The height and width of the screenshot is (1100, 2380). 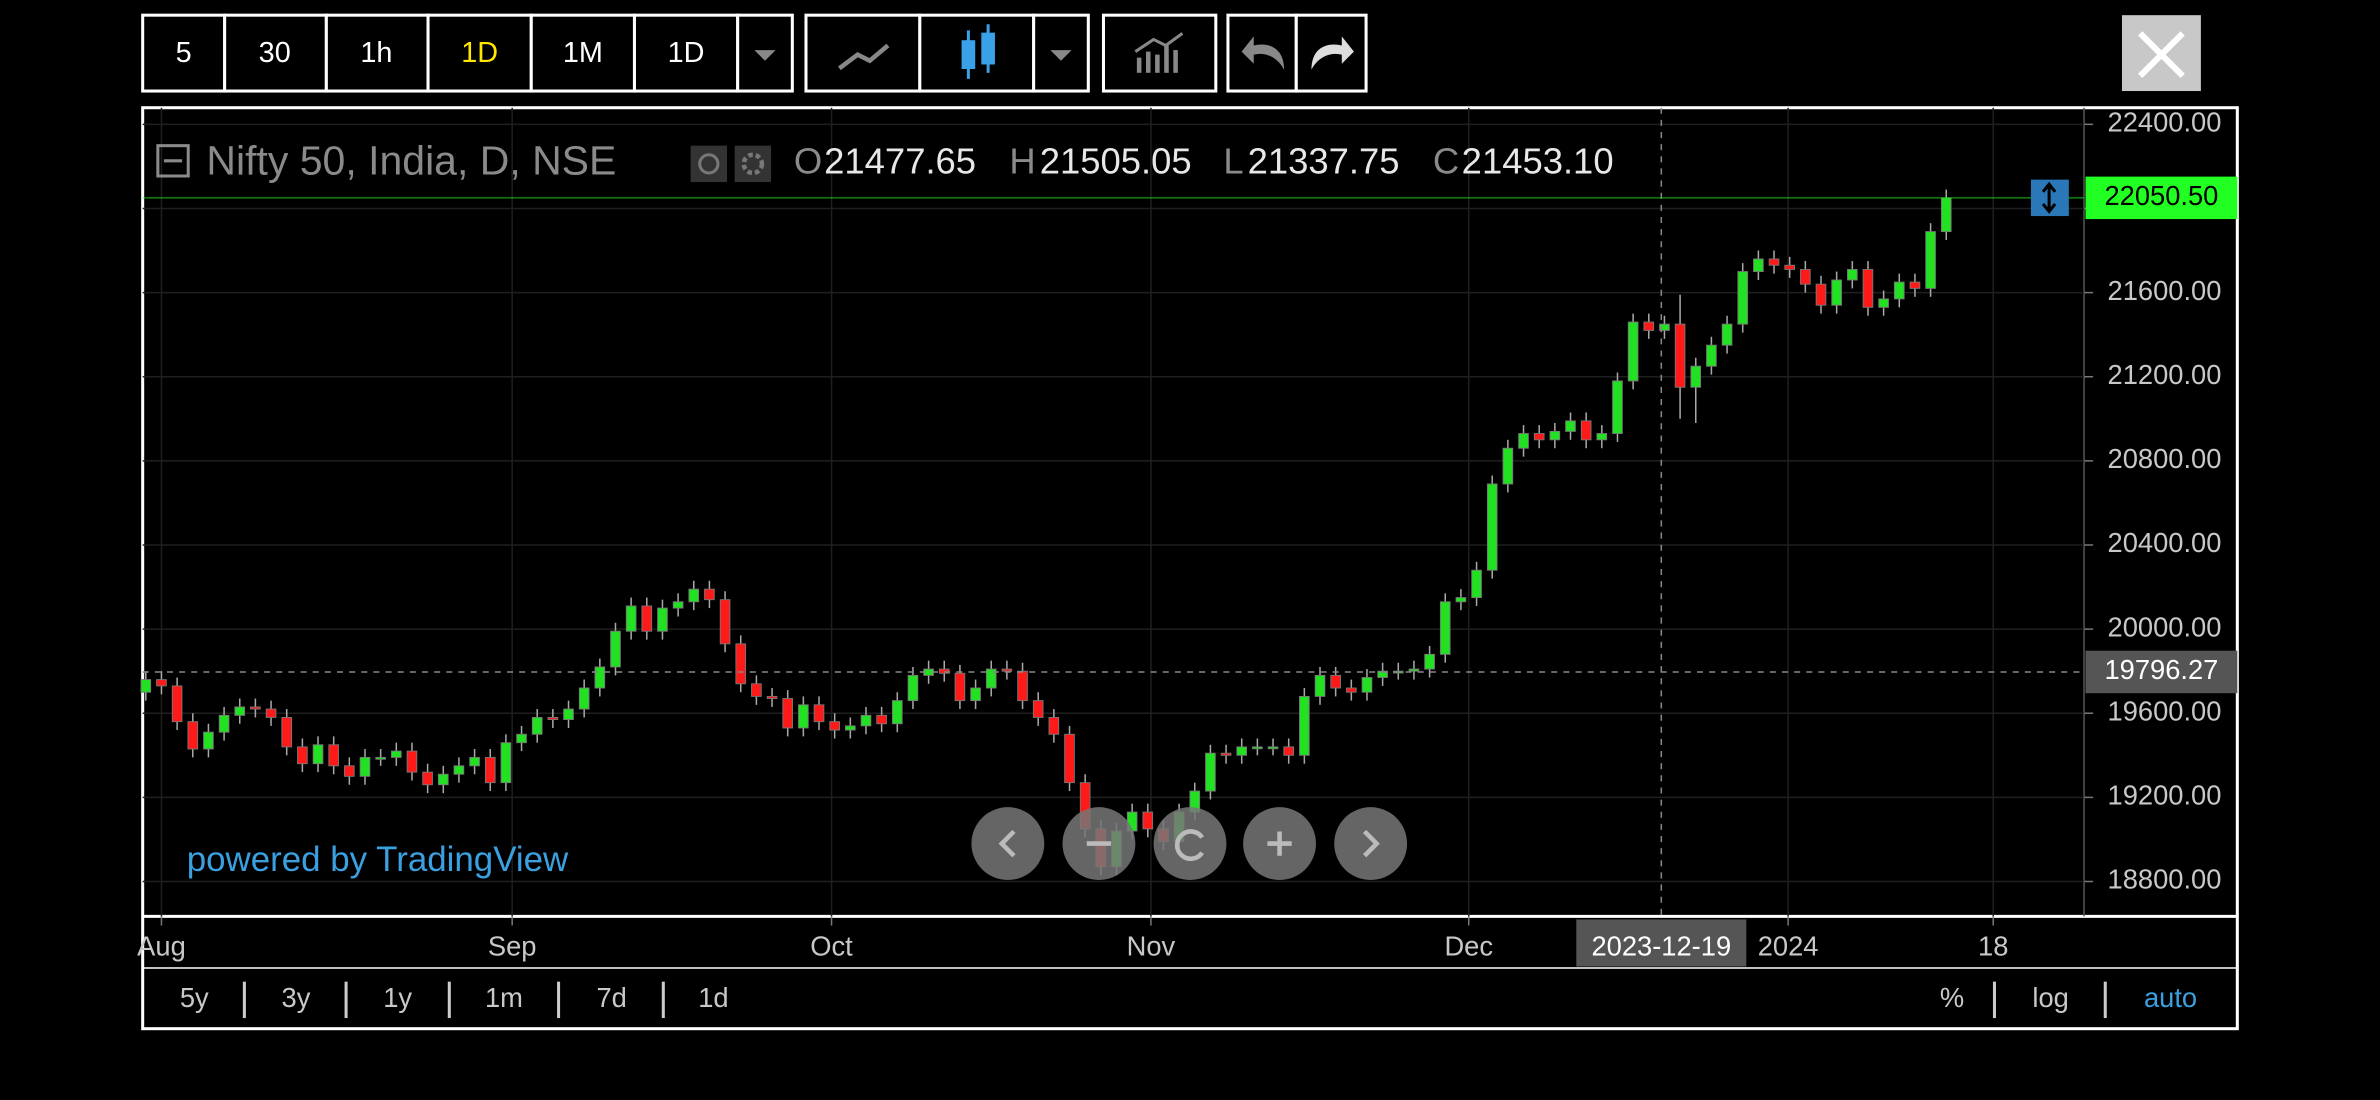 I want to click on y-tick-label: 20400.00, so click(x=2165, y=542).